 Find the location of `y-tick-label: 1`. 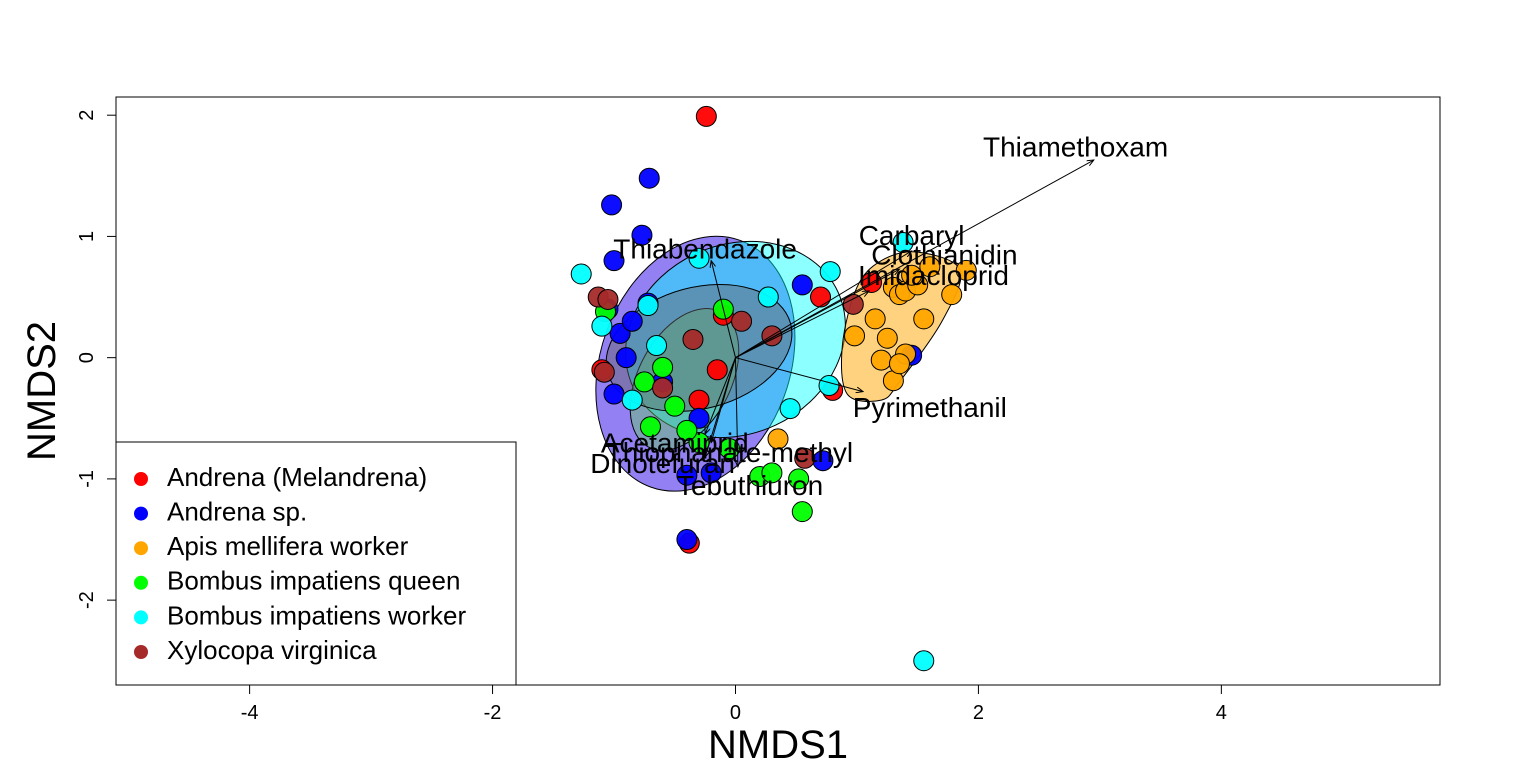

y-tick-label: 1 is located at coordinates (87, 236).